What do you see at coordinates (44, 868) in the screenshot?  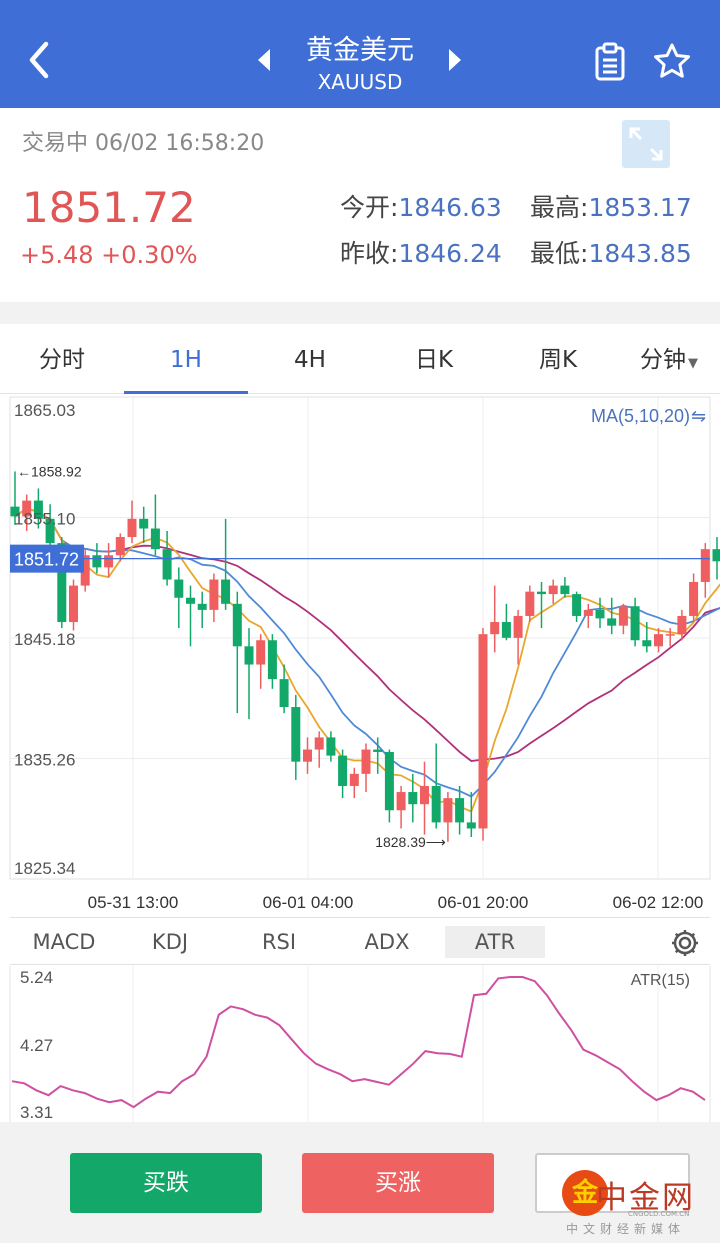 I see `y-tick-label: 1825.34` at bounding box center [44, 868].